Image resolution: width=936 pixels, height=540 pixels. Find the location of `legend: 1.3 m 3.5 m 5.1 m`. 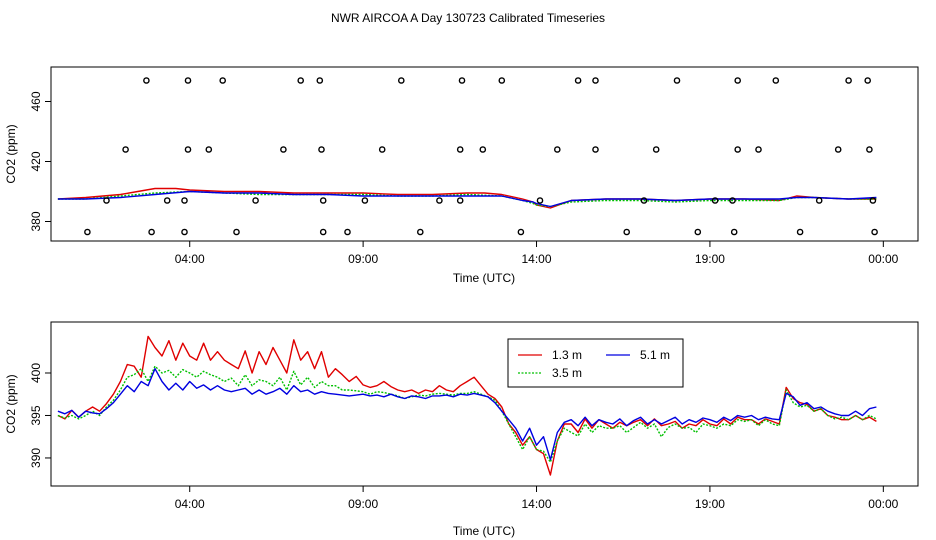

legend: 1.3 m 3.5 m 5.1 m is located at coordinates (595, 363).